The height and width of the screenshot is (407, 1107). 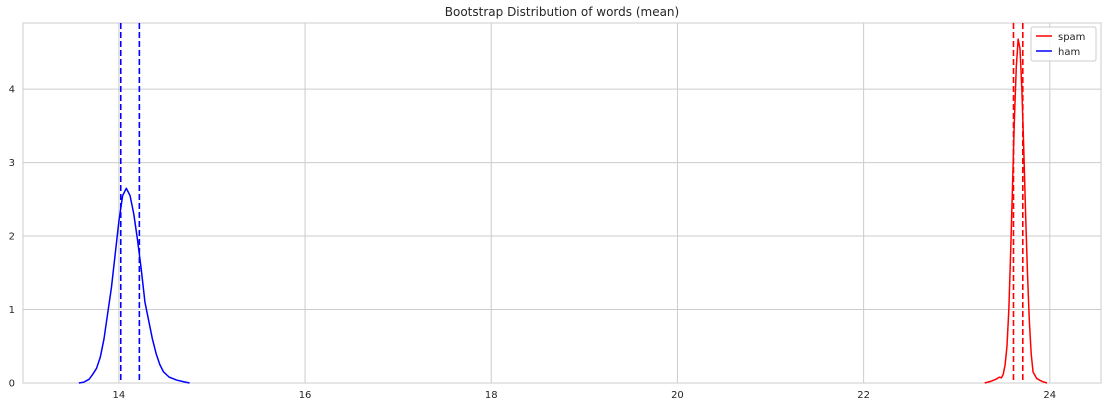 I want to click on legend-label-ham: ham, so click(x=1069, y=52).